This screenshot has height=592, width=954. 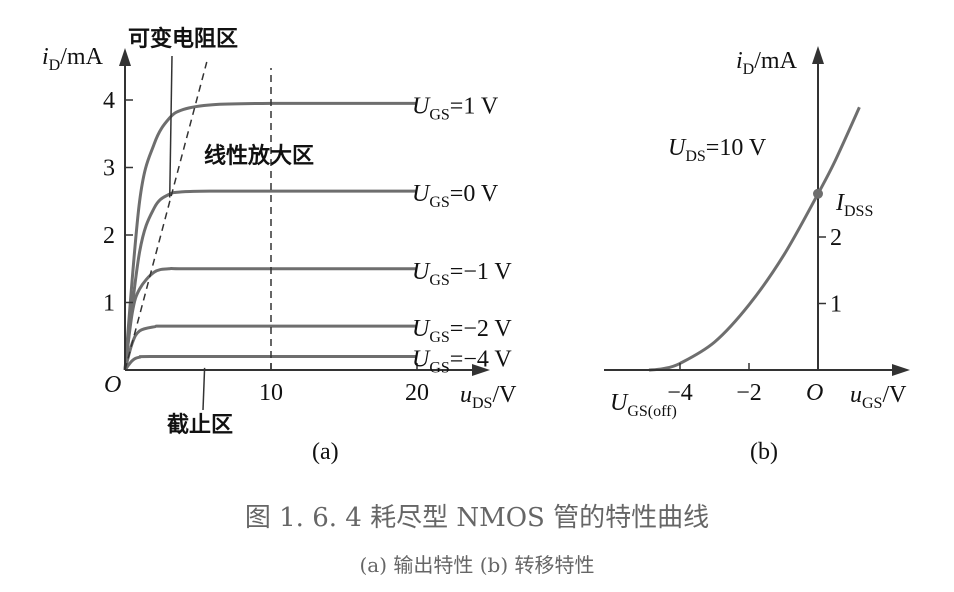 What do you see at coordinates (118, 202) in the screenshot?
I see `y-ticks: 1 2 3 4` at bounding box center [118, 202].